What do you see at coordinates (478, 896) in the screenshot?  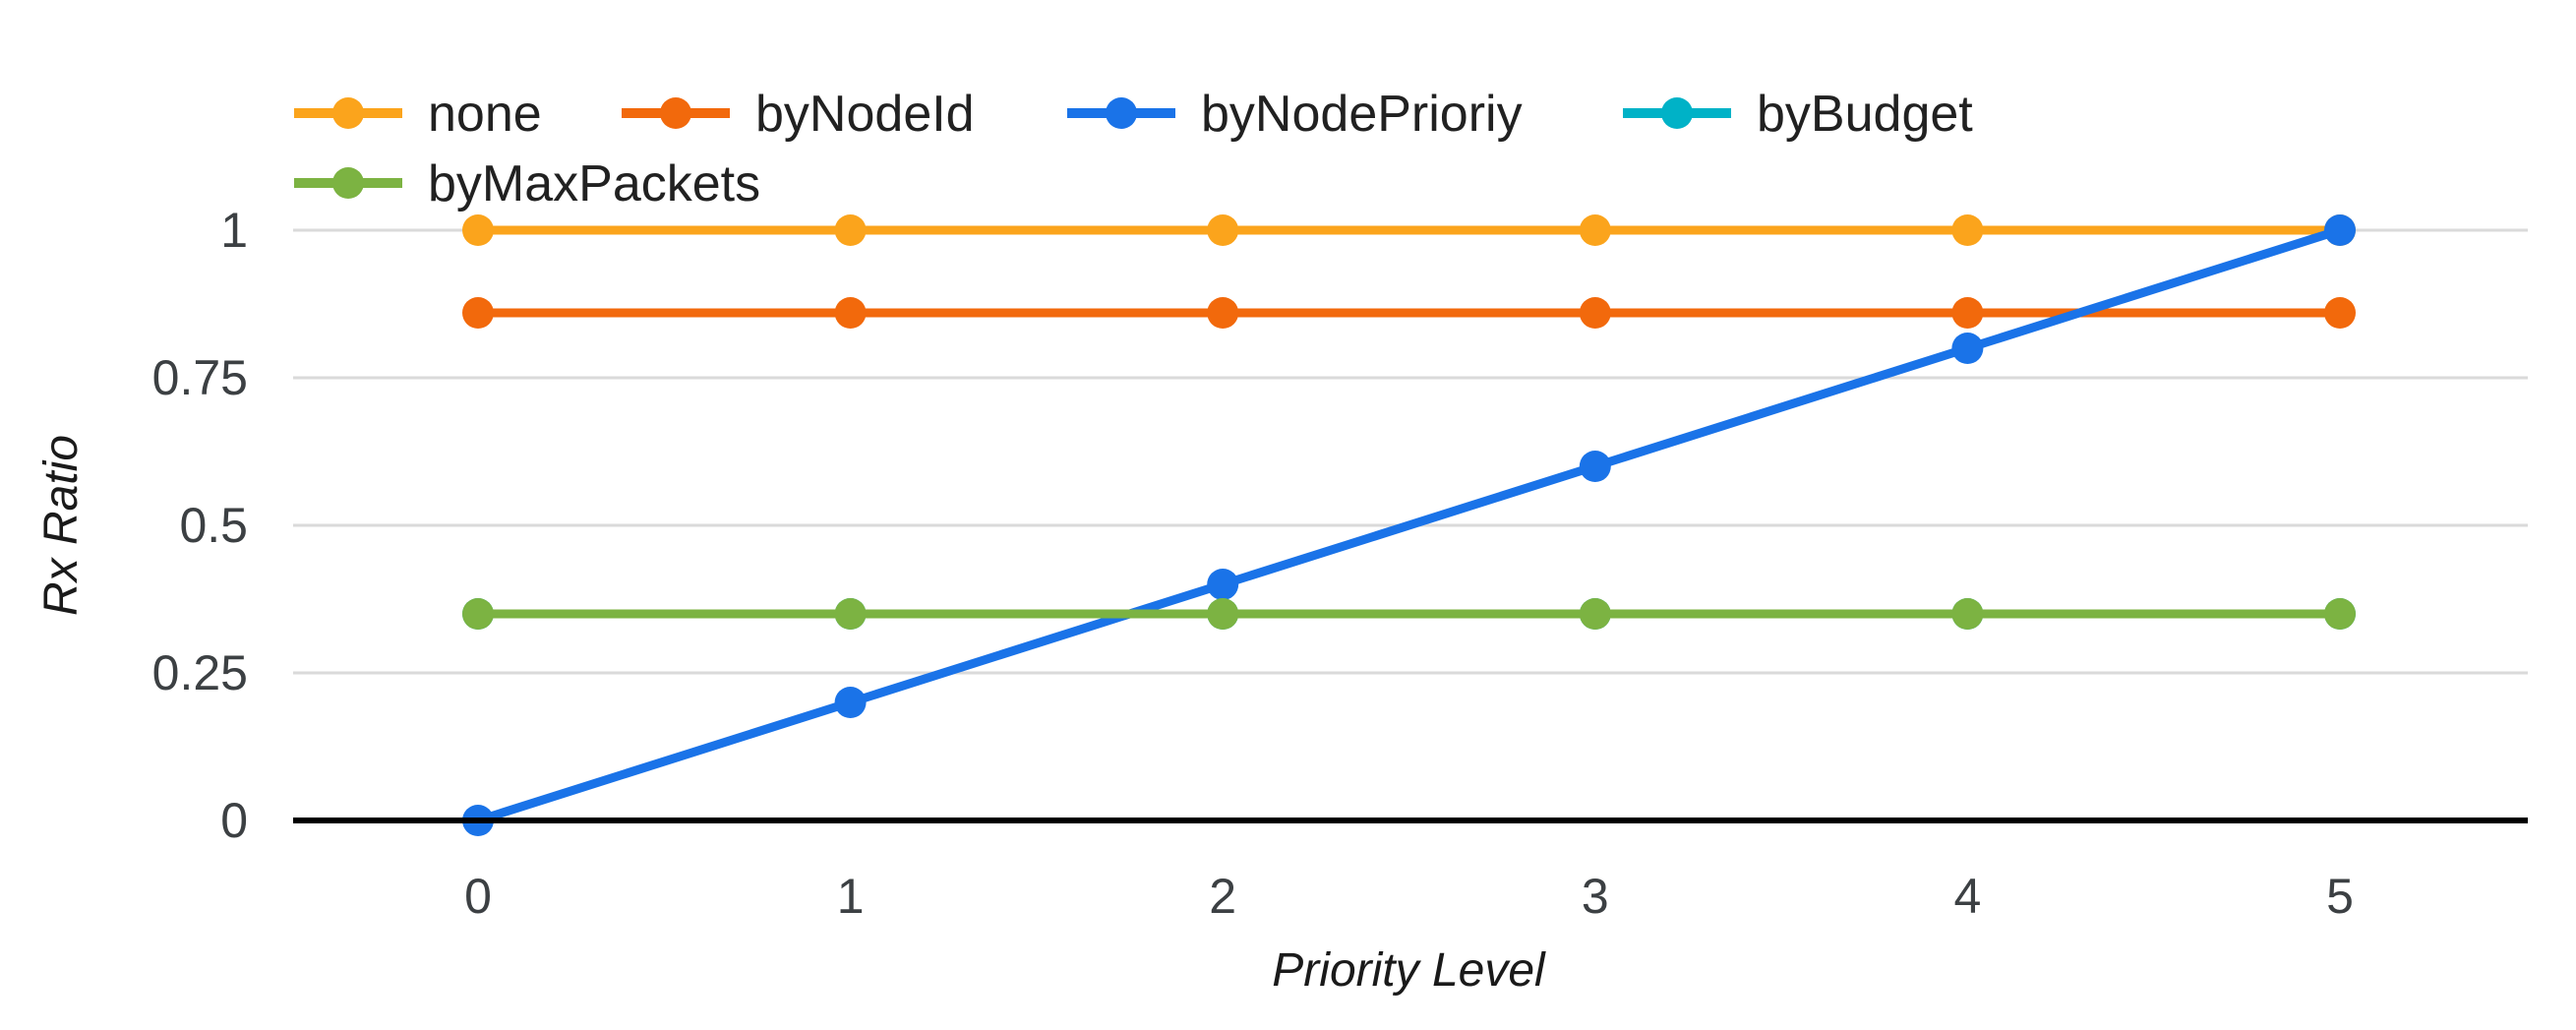 I see `x-tick-label-0: 0` at bounding box center [478, 896].